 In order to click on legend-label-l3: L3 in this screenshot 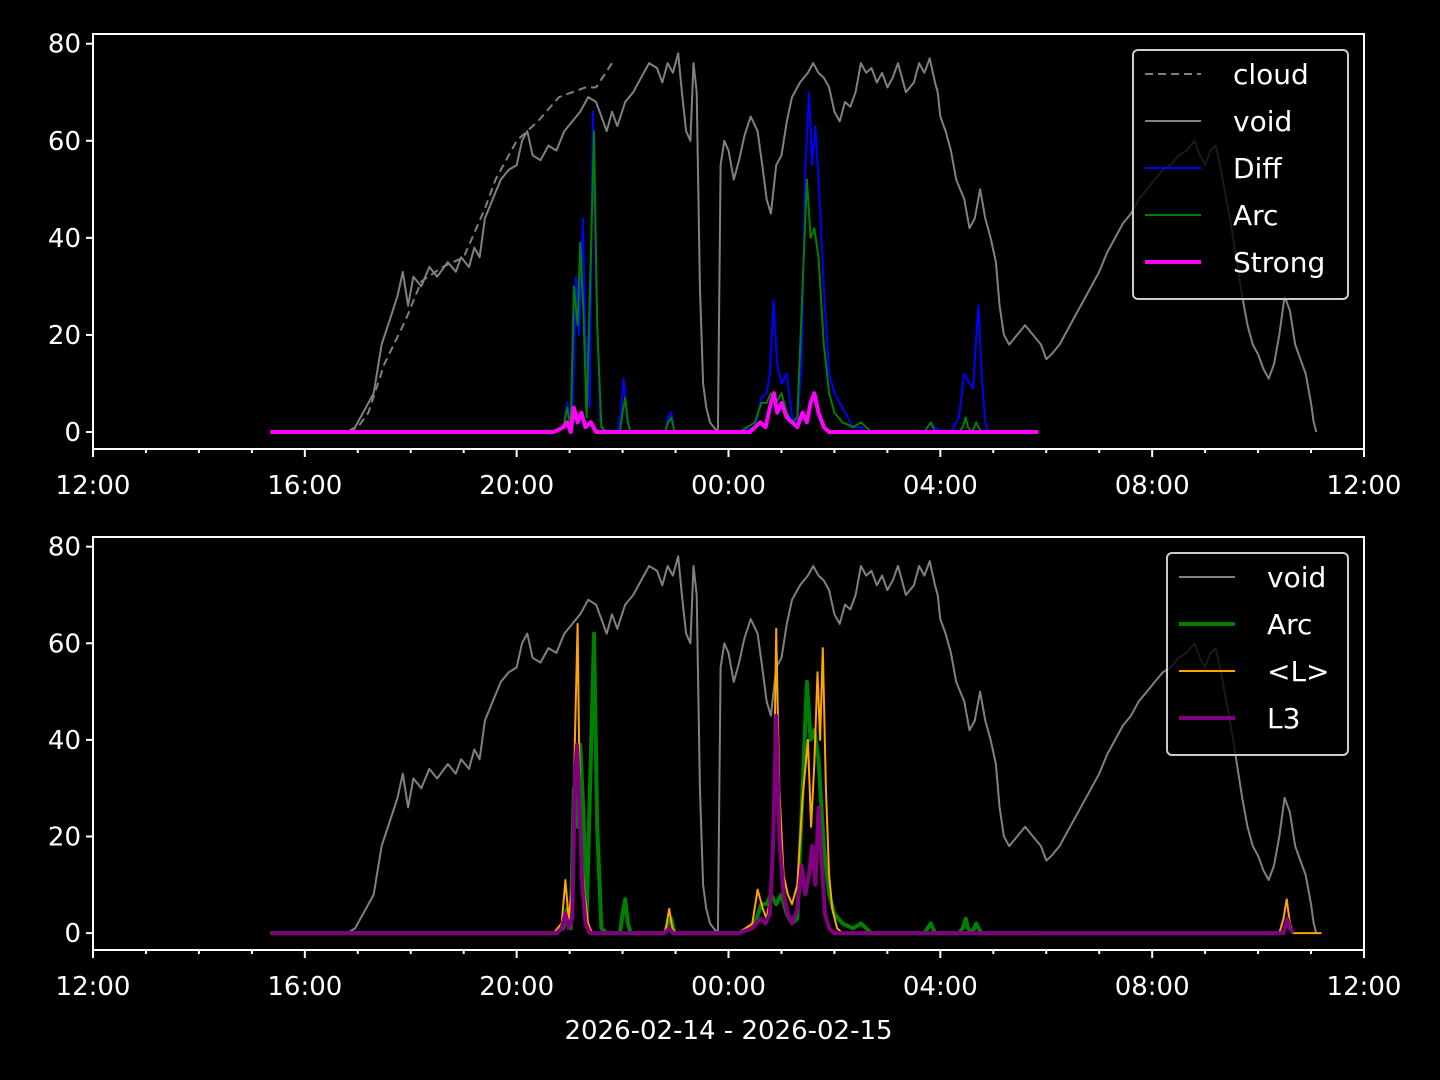, I will do `click(1283, 718)`.